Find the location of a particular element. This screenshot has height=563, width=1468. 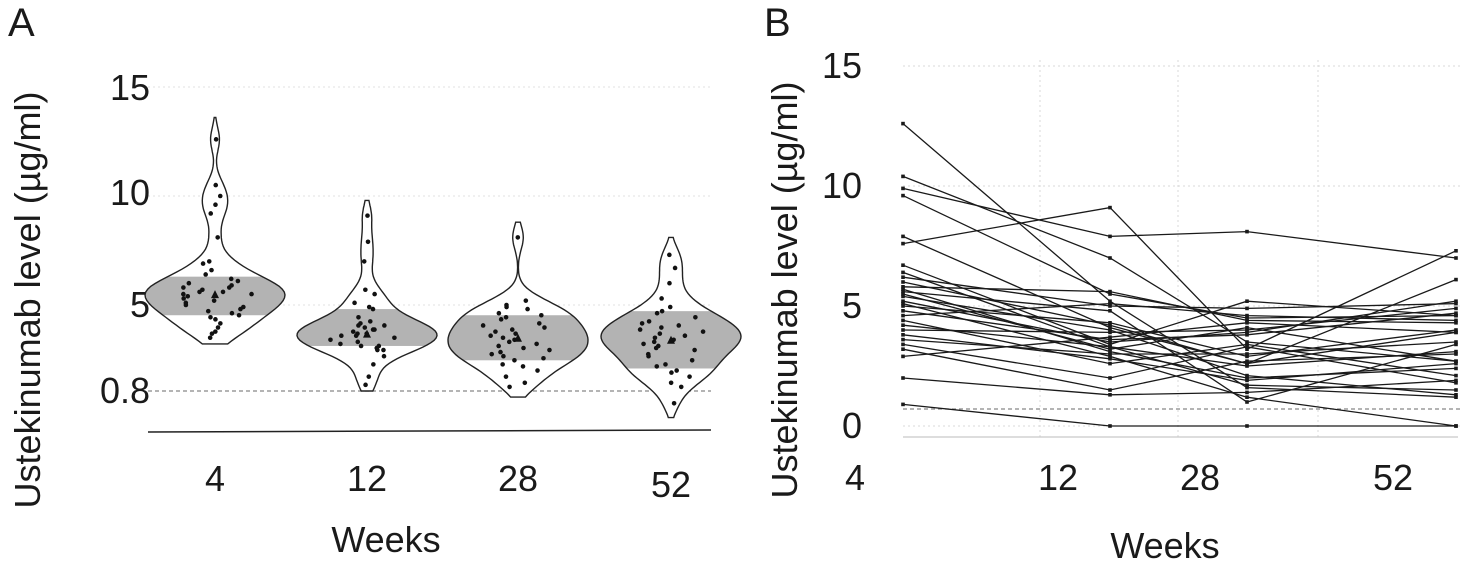

panel-b-x-tick-label: 4 is located at coordinates (855, 477).